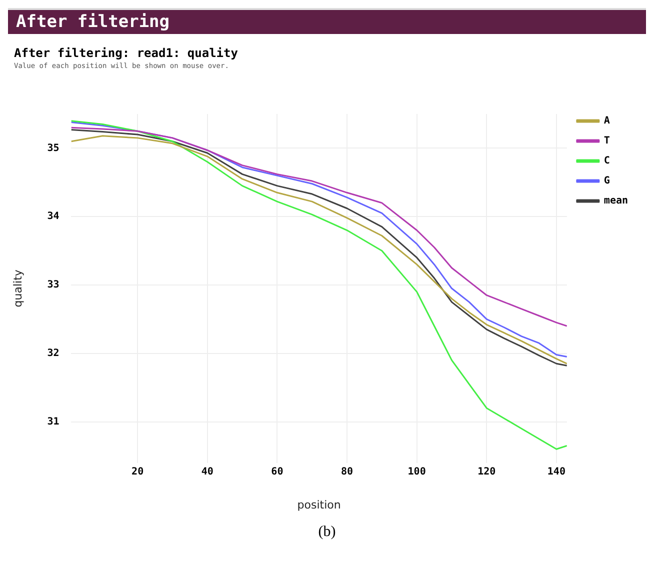 The height and width of the screenshot is (575, 654). What do you see at coordinates (207, 472) in the screenshot?
I see `x-tick-label: 40` at bounding box center [207, 472].